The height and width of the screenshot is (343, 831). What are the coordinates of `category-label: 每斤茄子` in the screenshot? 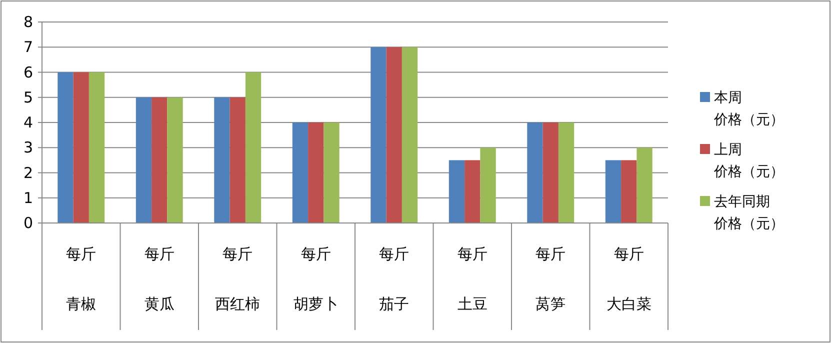 It's located at (394, 279).